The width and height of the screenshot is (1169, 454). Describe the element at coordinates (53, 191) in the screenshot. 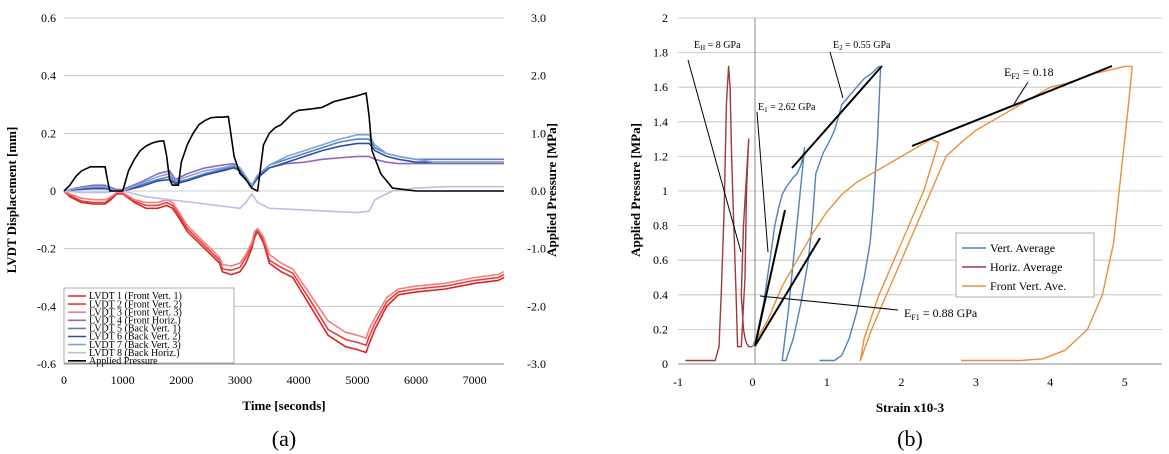

I see `chart-a-y-tick-label: 0` at that location.